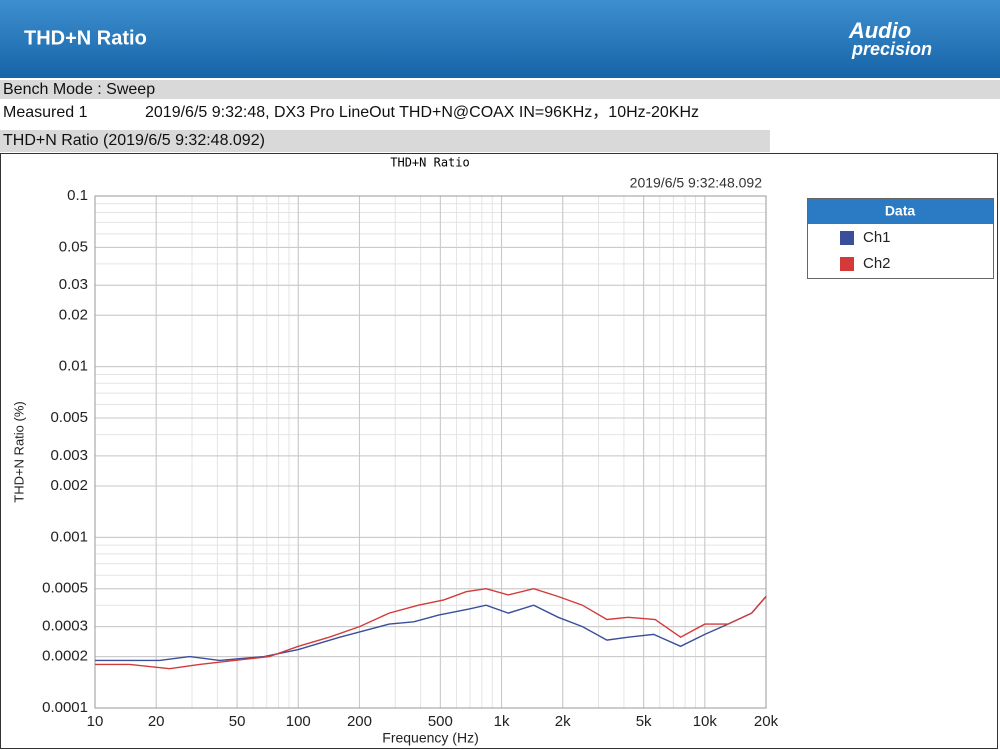 This screenshot has width=1000, height=750. I want to click on y-tick-label: 0.05, so click(73, 246).